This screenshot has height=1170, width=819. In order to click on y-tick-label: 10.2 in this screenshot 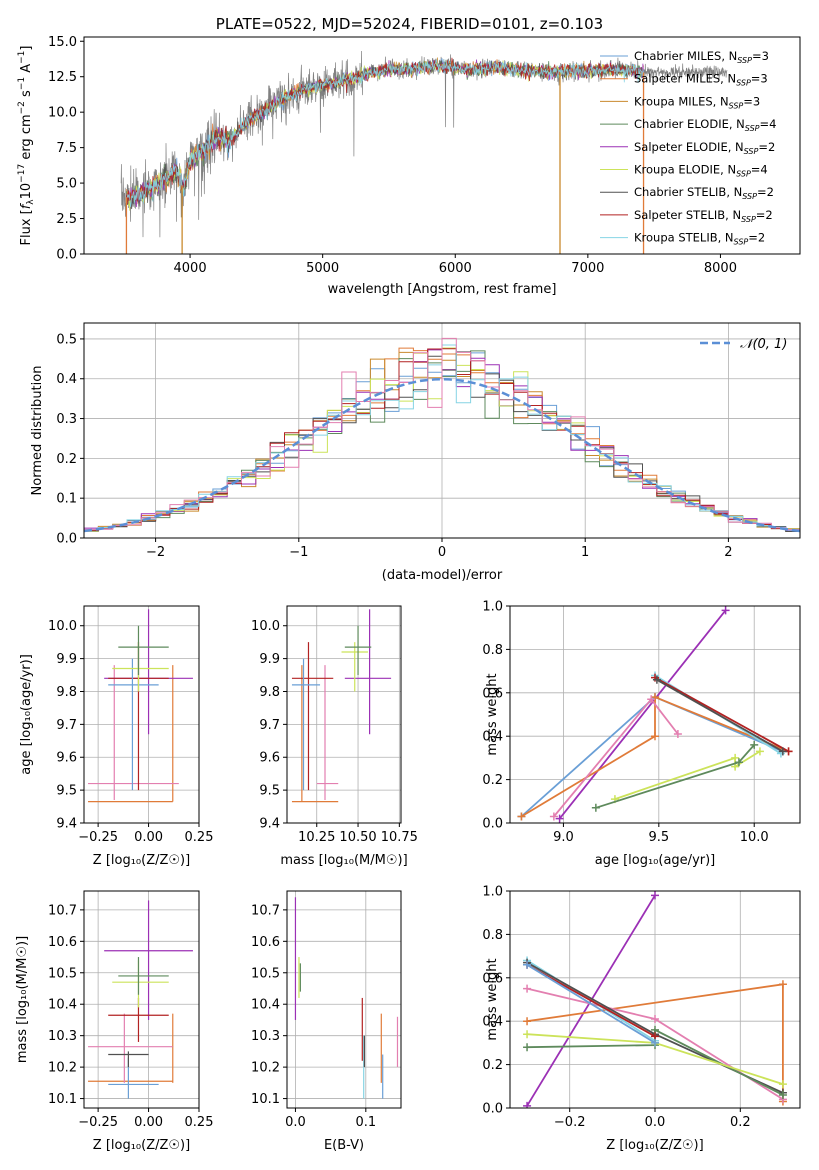, I will do `click(62, 1068)`.